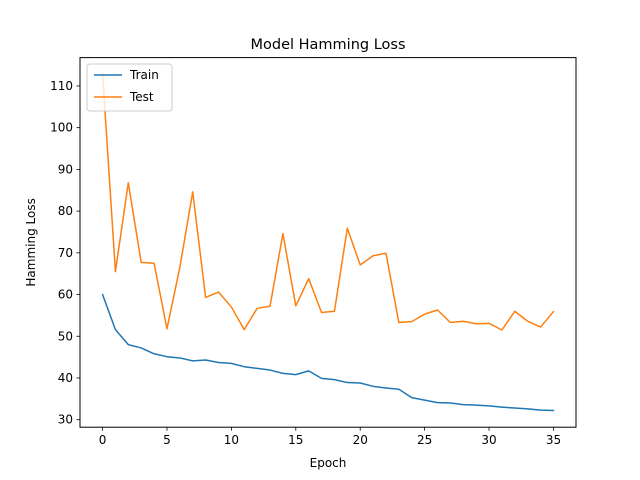 The height and width of the screenshot is (480, 640). I want to click on y-tick-label: 80, so click(65, 211).